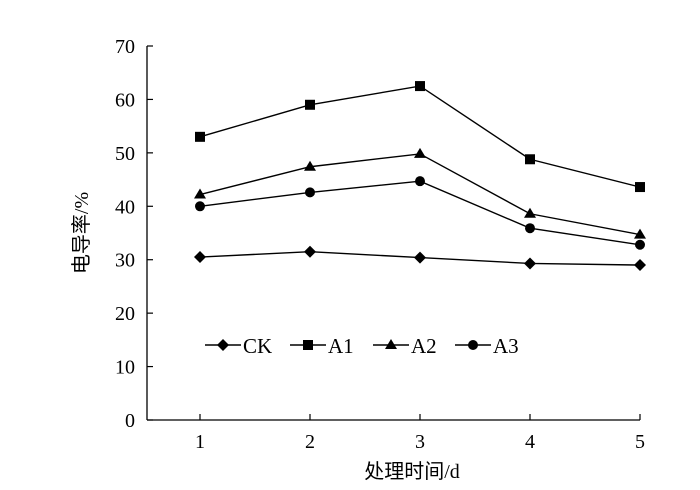  I want to click on series-a2, so click(420, 193).